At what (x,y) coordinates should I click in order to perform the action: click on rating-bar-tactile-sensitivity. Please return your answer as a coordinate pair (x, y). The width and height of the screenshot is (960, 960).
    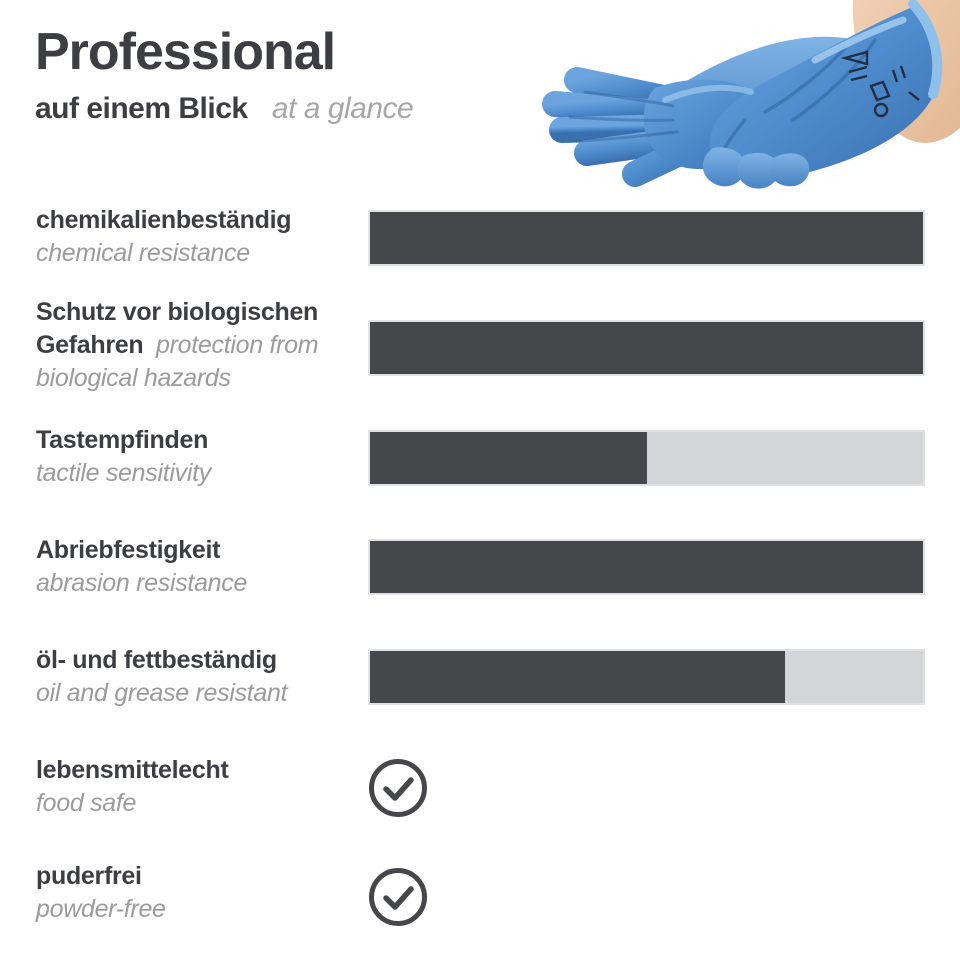
    Looking at the image, I should click on (646, 458).